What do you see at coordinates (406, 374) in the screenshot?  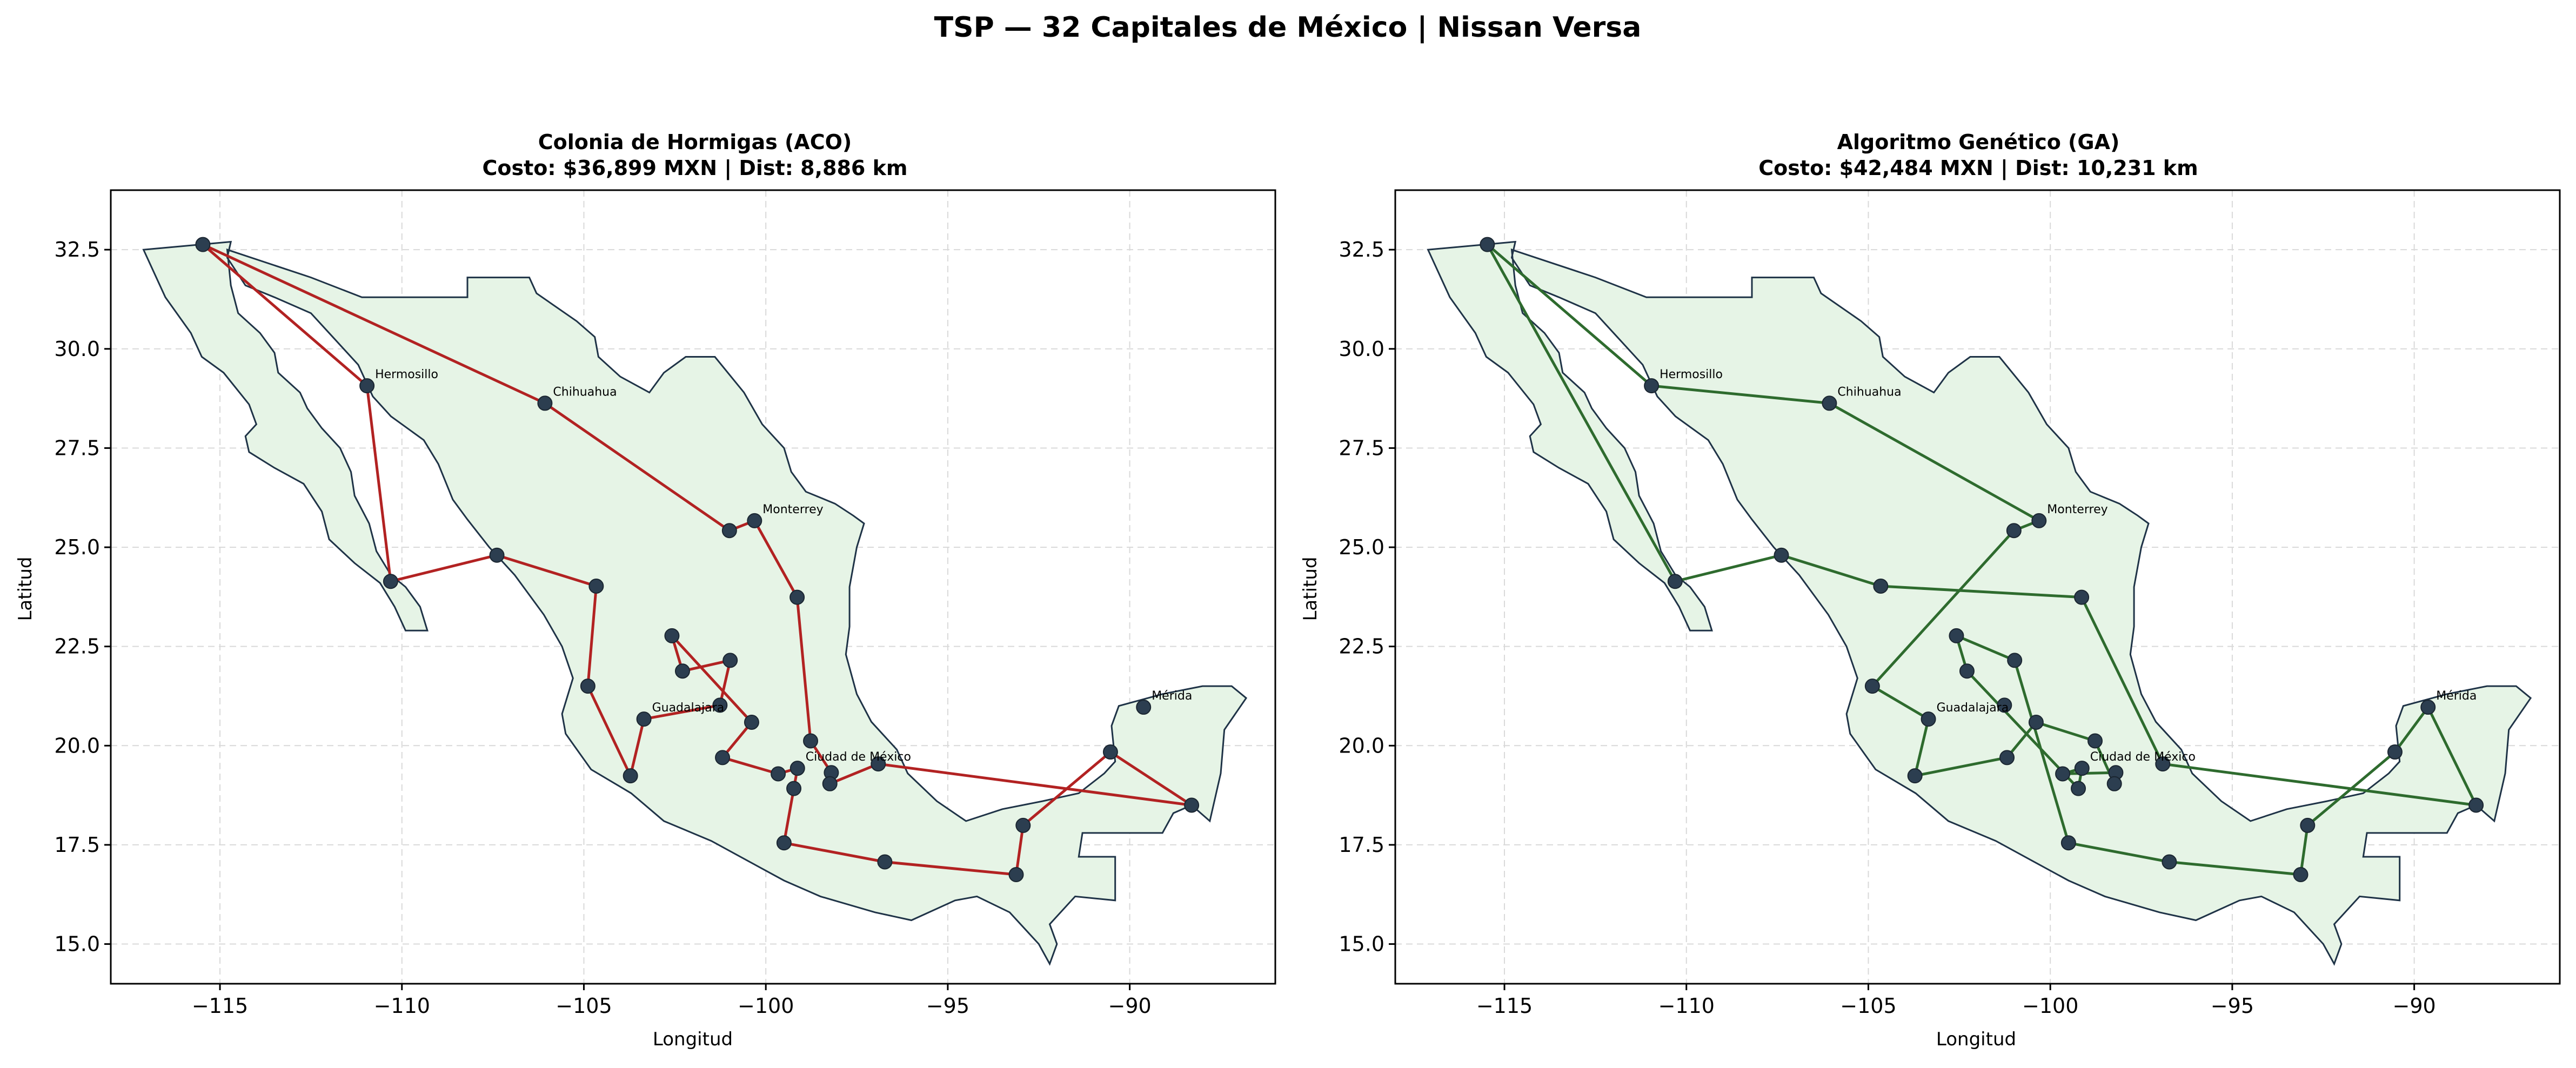 I see `city-label: Hermosillo` at bounding box center [406, 374].